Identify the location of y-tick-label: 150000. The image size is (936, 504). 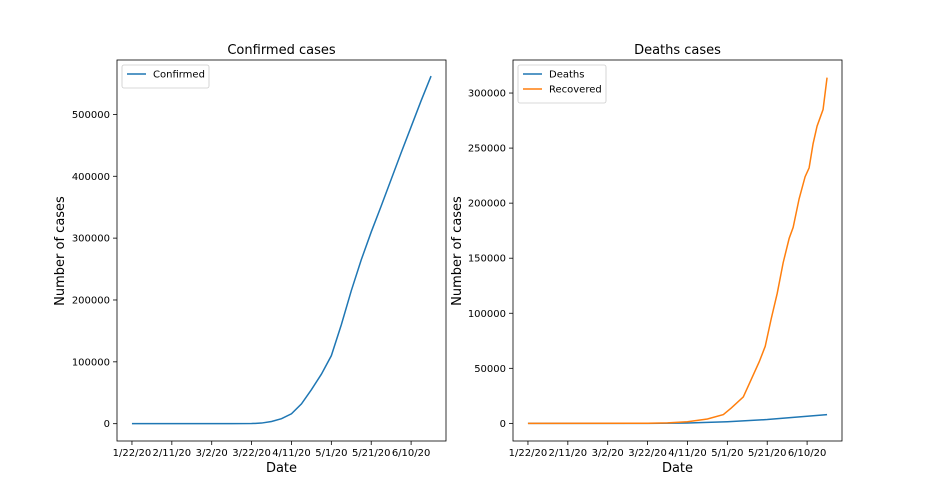
(487, 259).